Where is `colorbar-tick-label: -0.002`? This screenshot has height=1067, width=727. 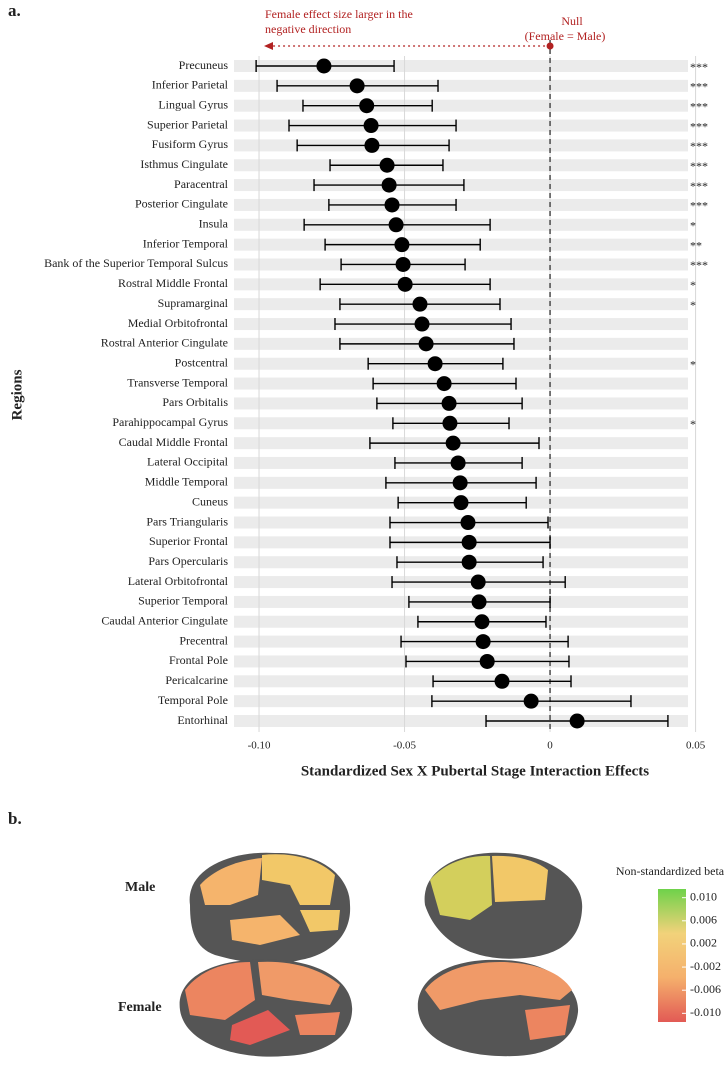
colorbar-tick-label: -0.002 is located at coordinates (705, 966).